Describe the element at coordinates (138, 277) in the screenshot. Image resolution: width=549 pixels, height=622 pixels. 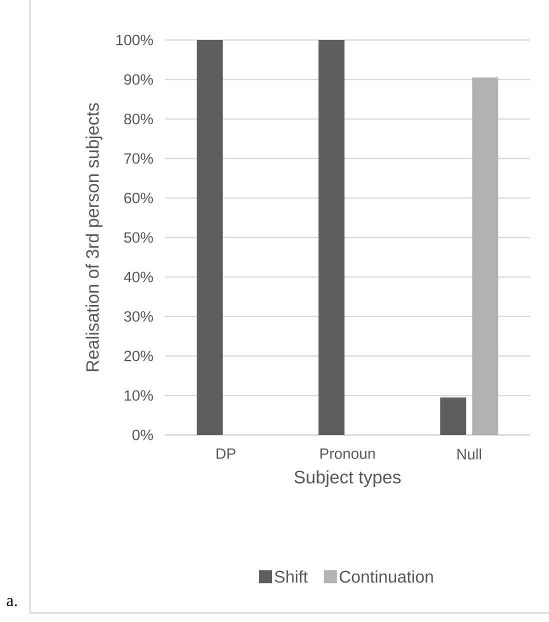
I see `y-tick-label: 40%` at that location.